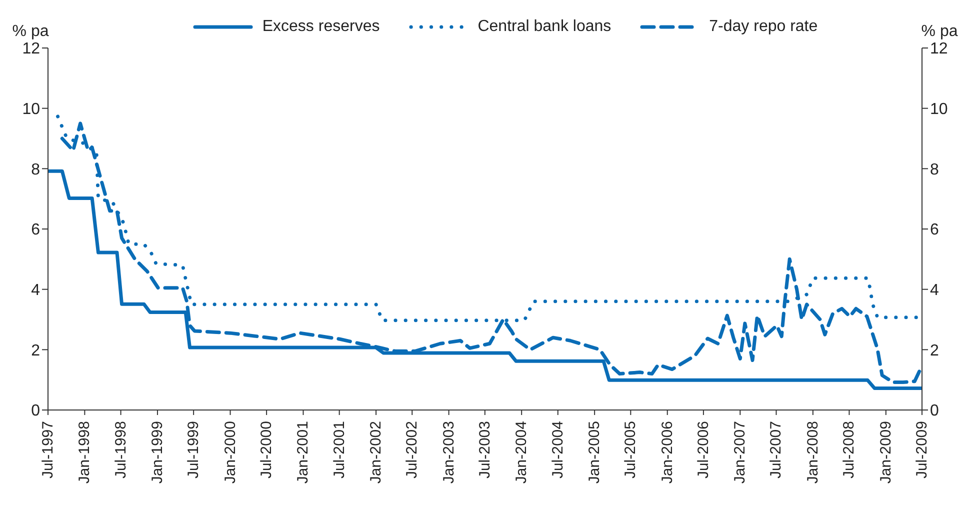 The image size is (970, 505). What do you see at coordinates (48, 450) in the screenshot?
I see `x-tick-label: Jul-1997` at bounding box center [48, 450].